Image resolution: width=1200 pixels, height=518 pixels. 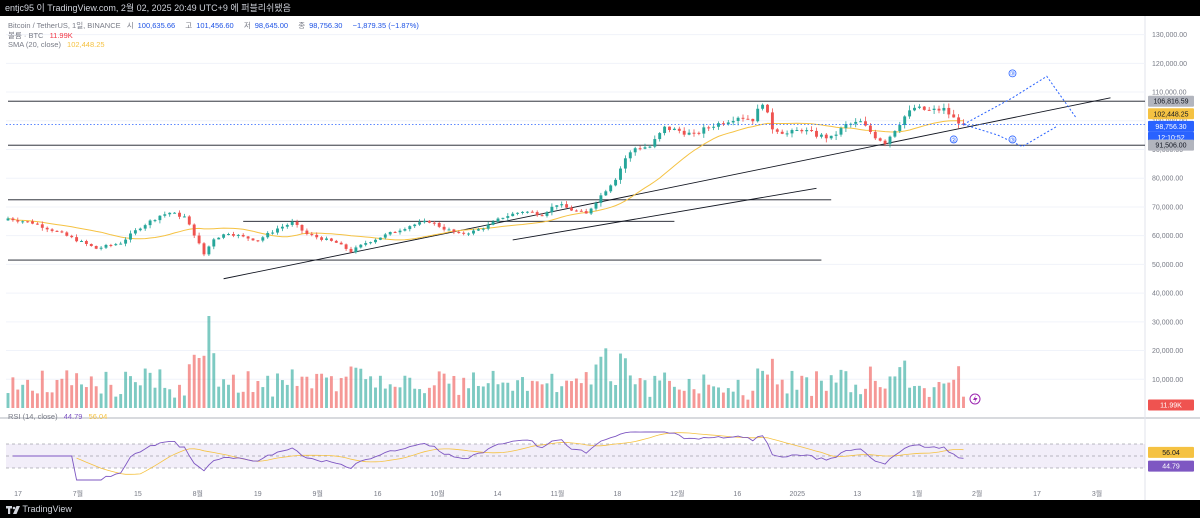 What do you see at coordinates (26, 35) in the screenshot?
I see `legend-volume-label: 볼륨 · BTC` at bounding box center [26, 35].